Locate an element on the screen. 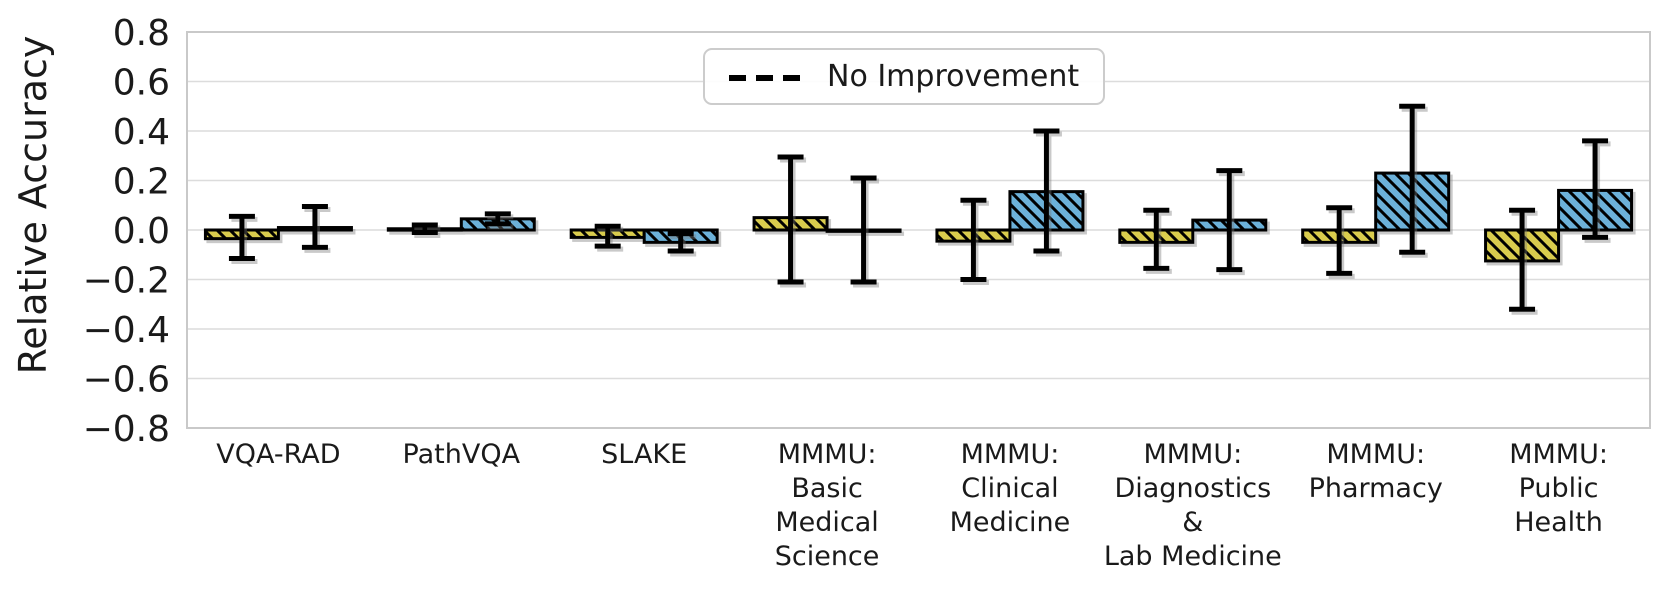 This screenshot has height=595, width=1661. dashed-line-sample-icon is located at coordinates (765, 77).